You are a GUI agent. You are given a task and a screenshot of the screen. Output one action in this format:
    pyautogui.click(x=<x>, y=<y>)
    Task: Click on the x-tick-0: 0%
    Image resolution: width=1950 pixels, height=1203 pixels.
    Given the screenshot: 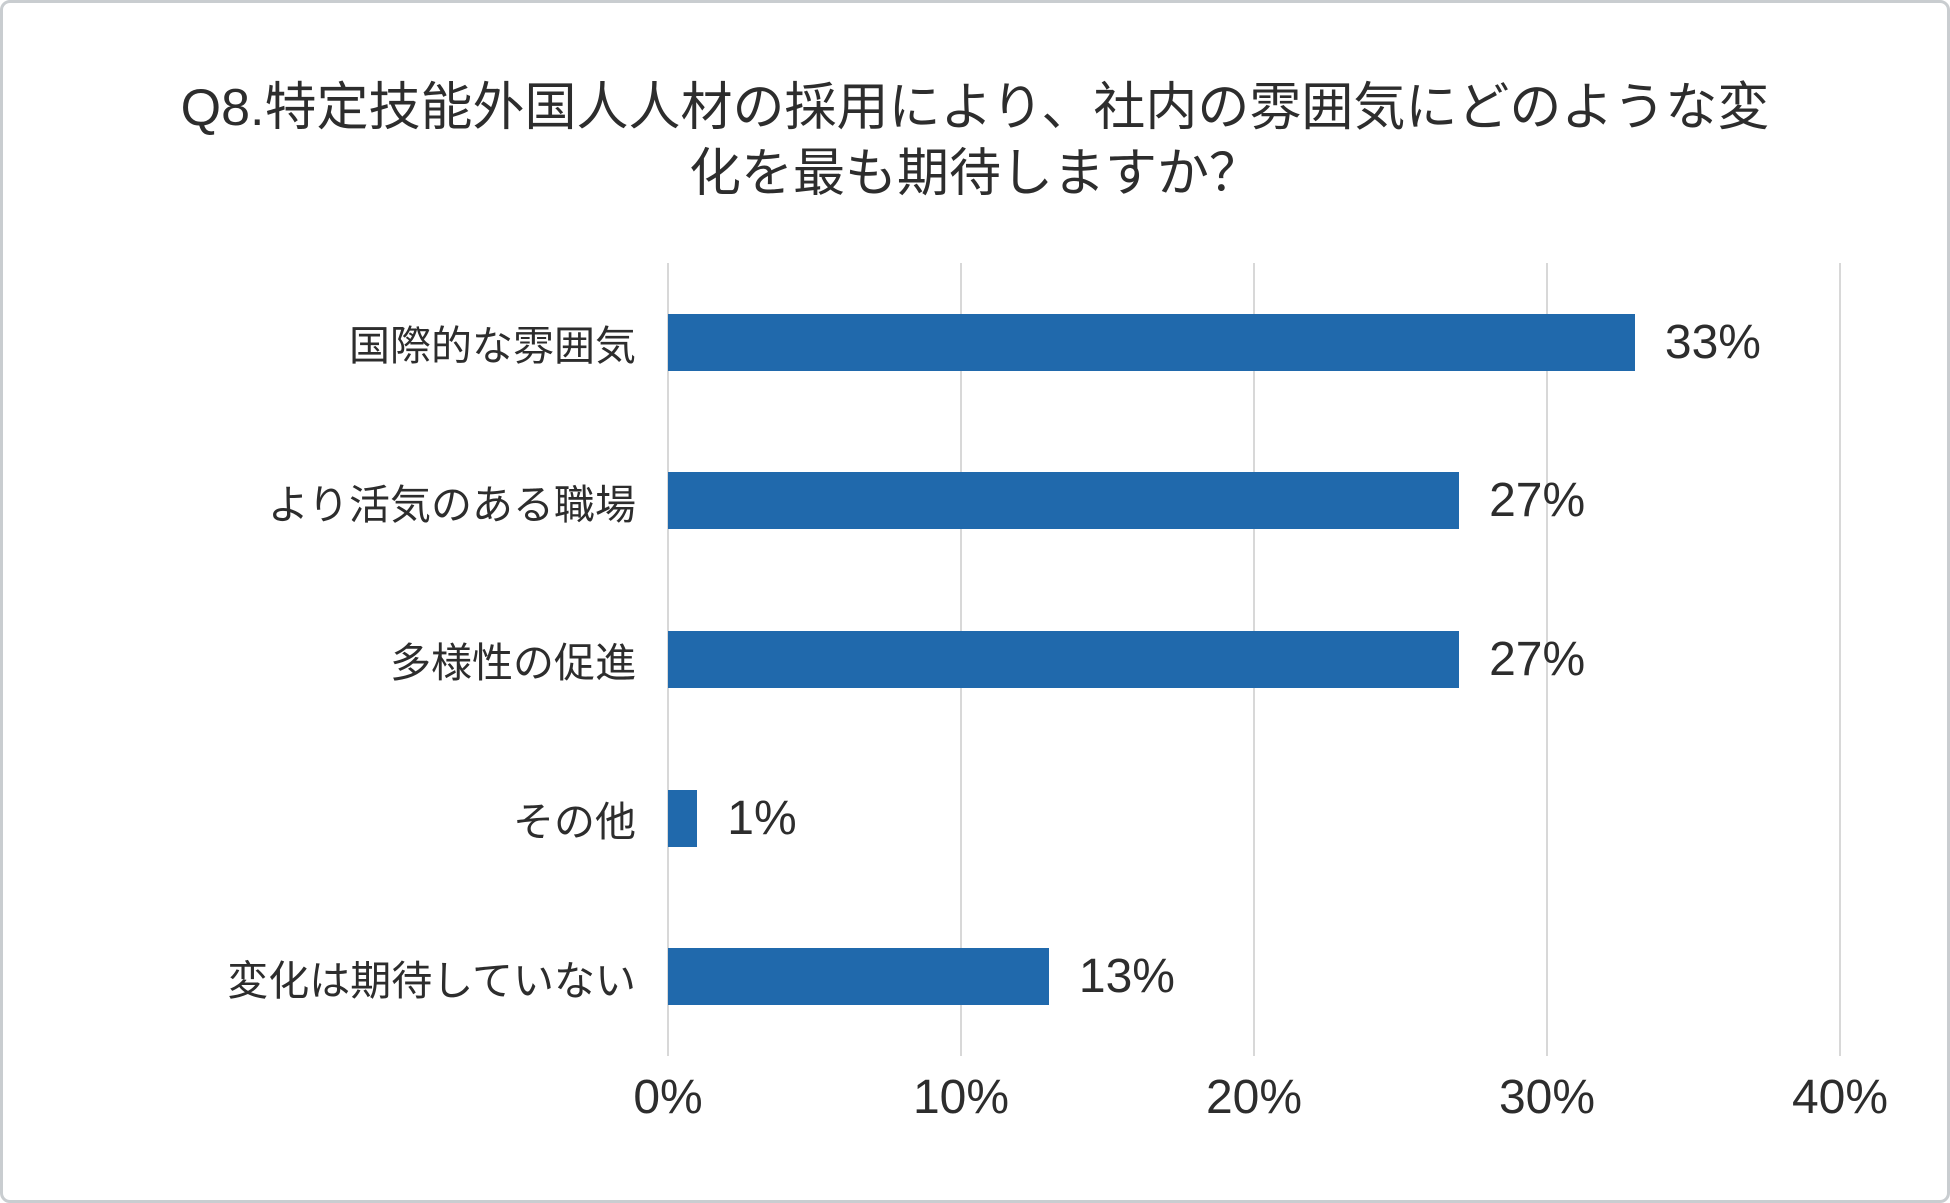 What is the action you would take?
    pyautogui.click(x=668, y=1097)
    